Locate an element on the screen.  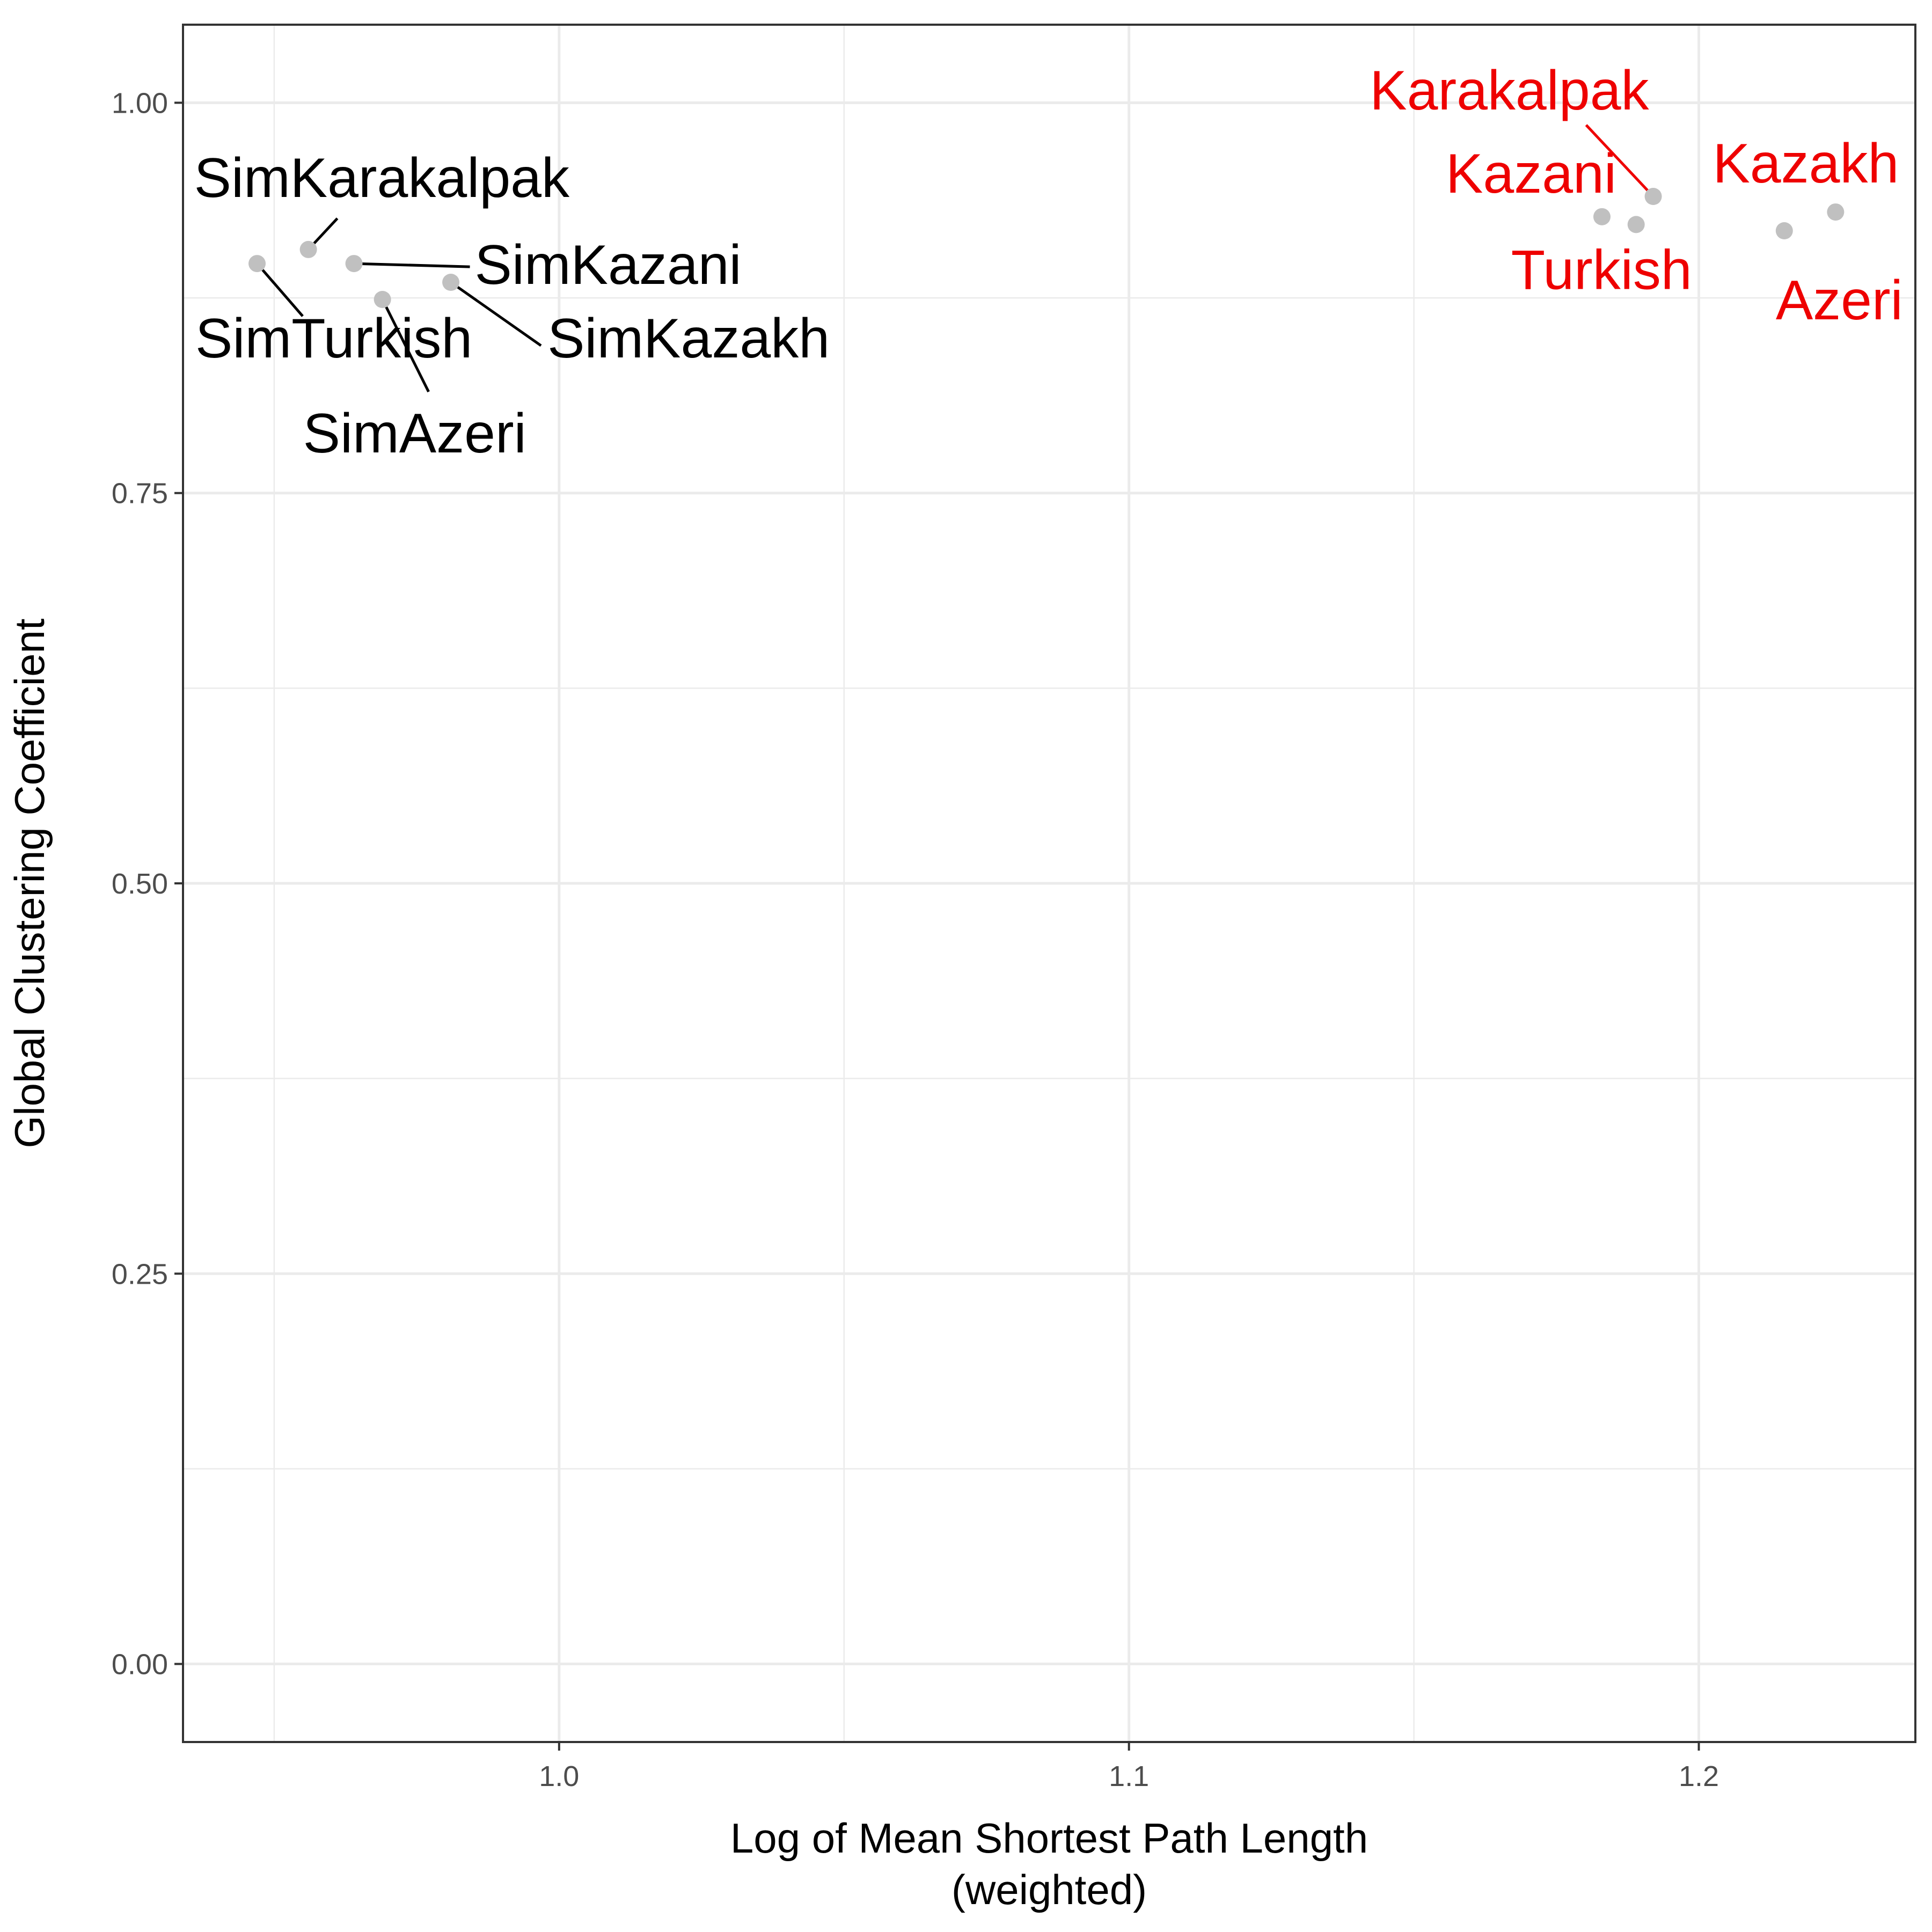
leader-line-simazeri is located at coordinates (405, 345).